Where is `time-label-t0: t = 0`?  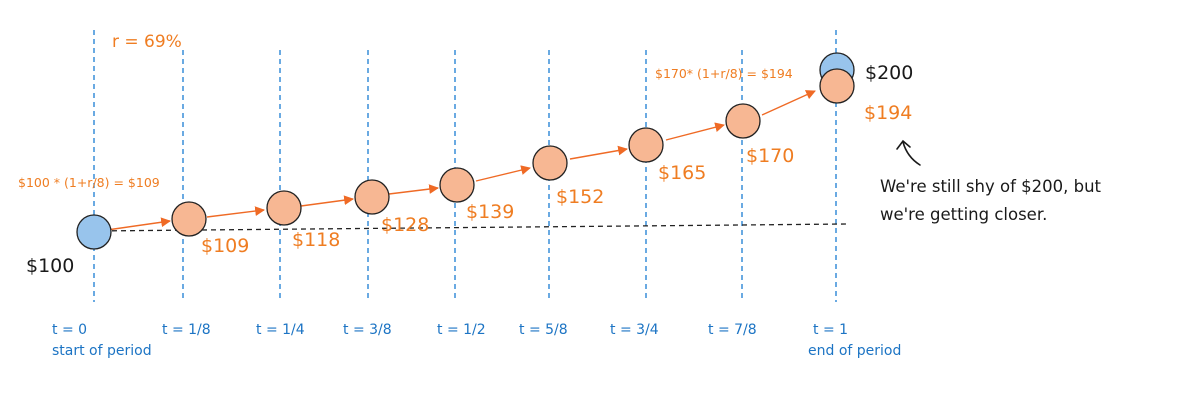
time-label-t0: t = 0 is located at coordinates (69, 330).